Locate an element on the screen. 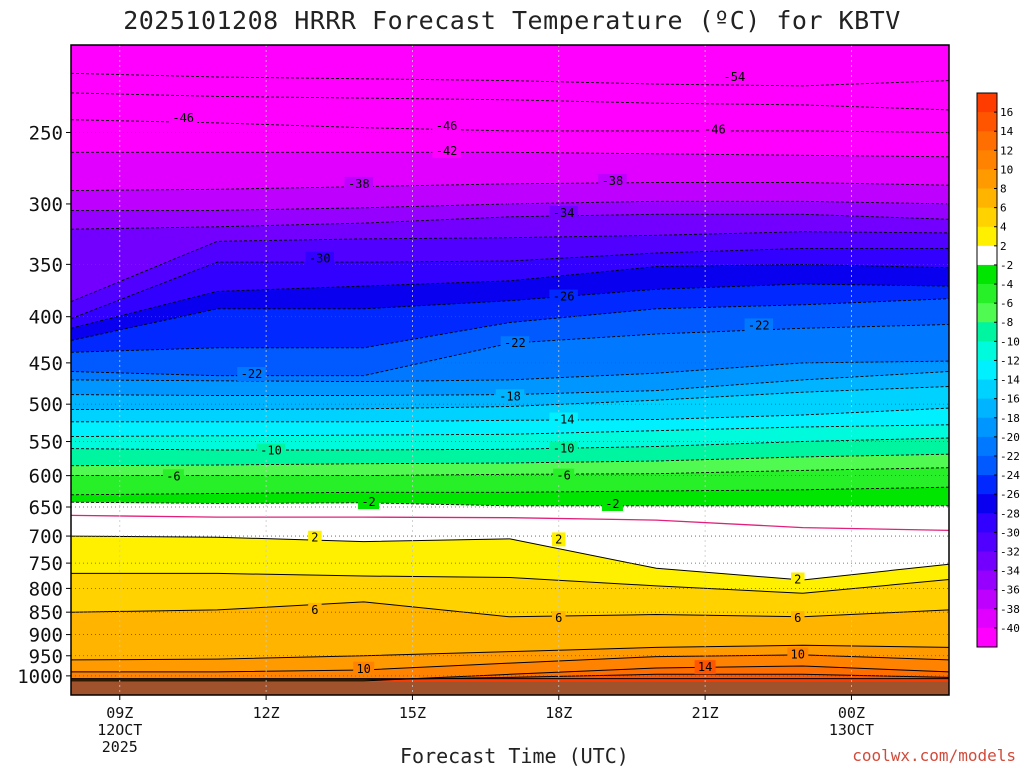 The image size is (1024, 768). isotherm--54 is located at coordinates (510, 79).